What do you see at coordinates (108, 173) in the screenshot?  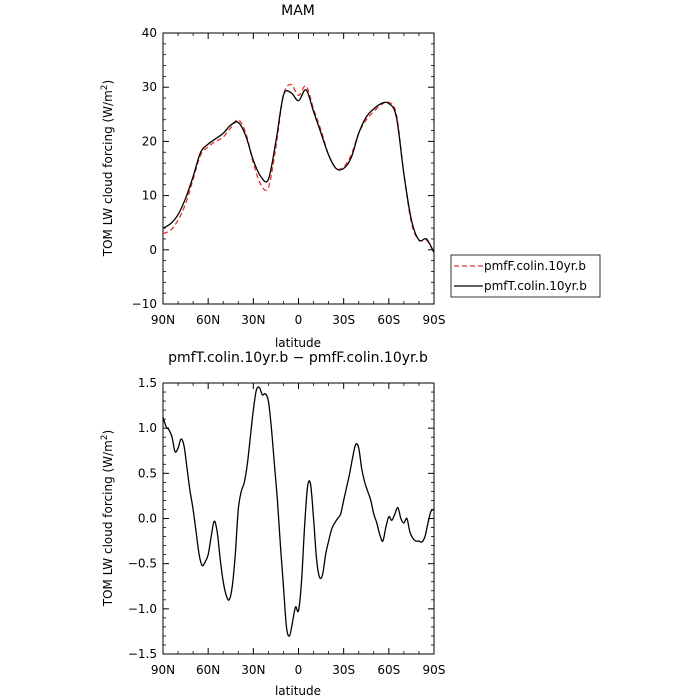 I see `top-ylabel-main: TOM LW cloud forcing (W/m` at bounding box center [108, 173].